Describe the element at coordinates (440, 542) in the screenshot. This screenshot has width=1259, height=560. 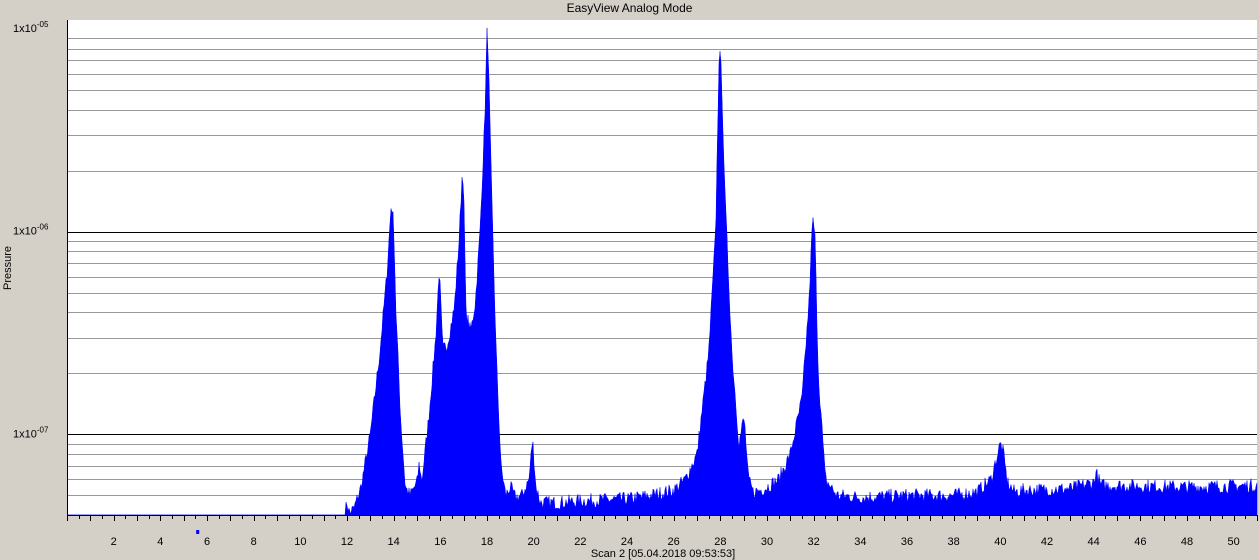
I see `x-tick-label: 16` at that location.